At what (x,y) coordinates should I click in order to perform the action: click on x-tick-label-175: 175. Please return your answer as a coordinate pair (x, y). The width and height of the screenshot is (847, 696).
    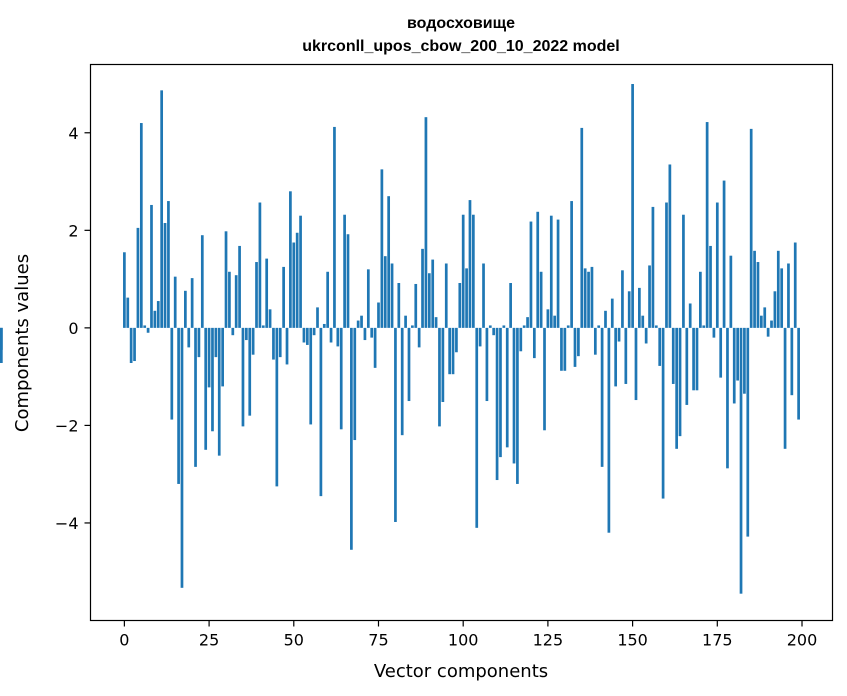
    Looking at the image, I should click on (717, 640).